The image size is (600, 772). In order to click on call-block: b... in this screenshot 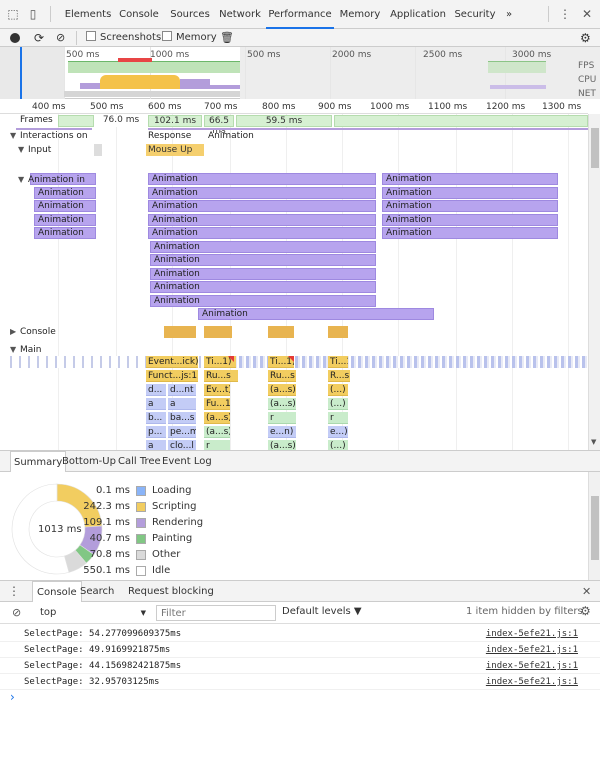, I will do `click(156, 418)`.